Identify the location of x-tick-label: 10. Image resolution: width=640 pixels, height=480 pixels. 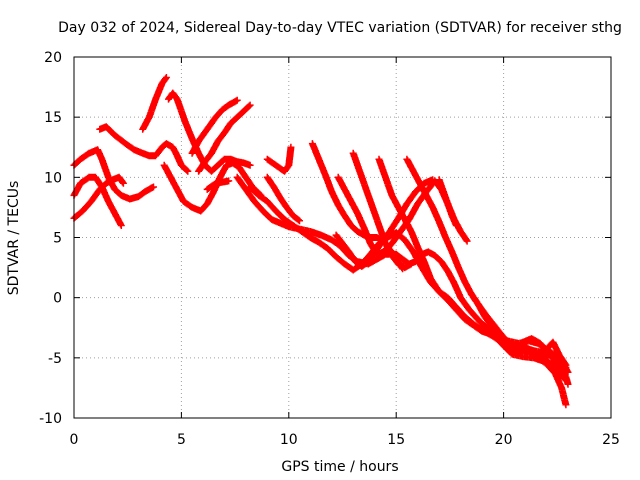
(289, 440).